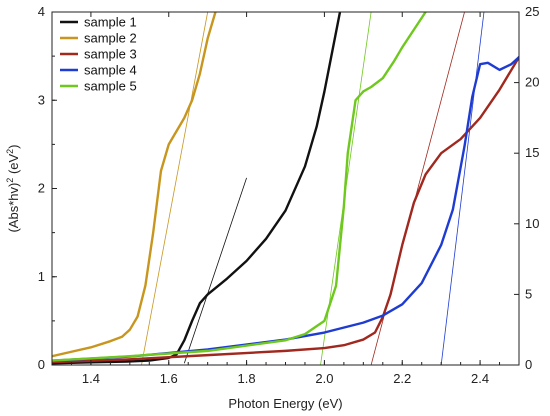  Describe the element at coordinates (528, 364) in the screenshot. I see `y-right-tick-label: 0` at that location.